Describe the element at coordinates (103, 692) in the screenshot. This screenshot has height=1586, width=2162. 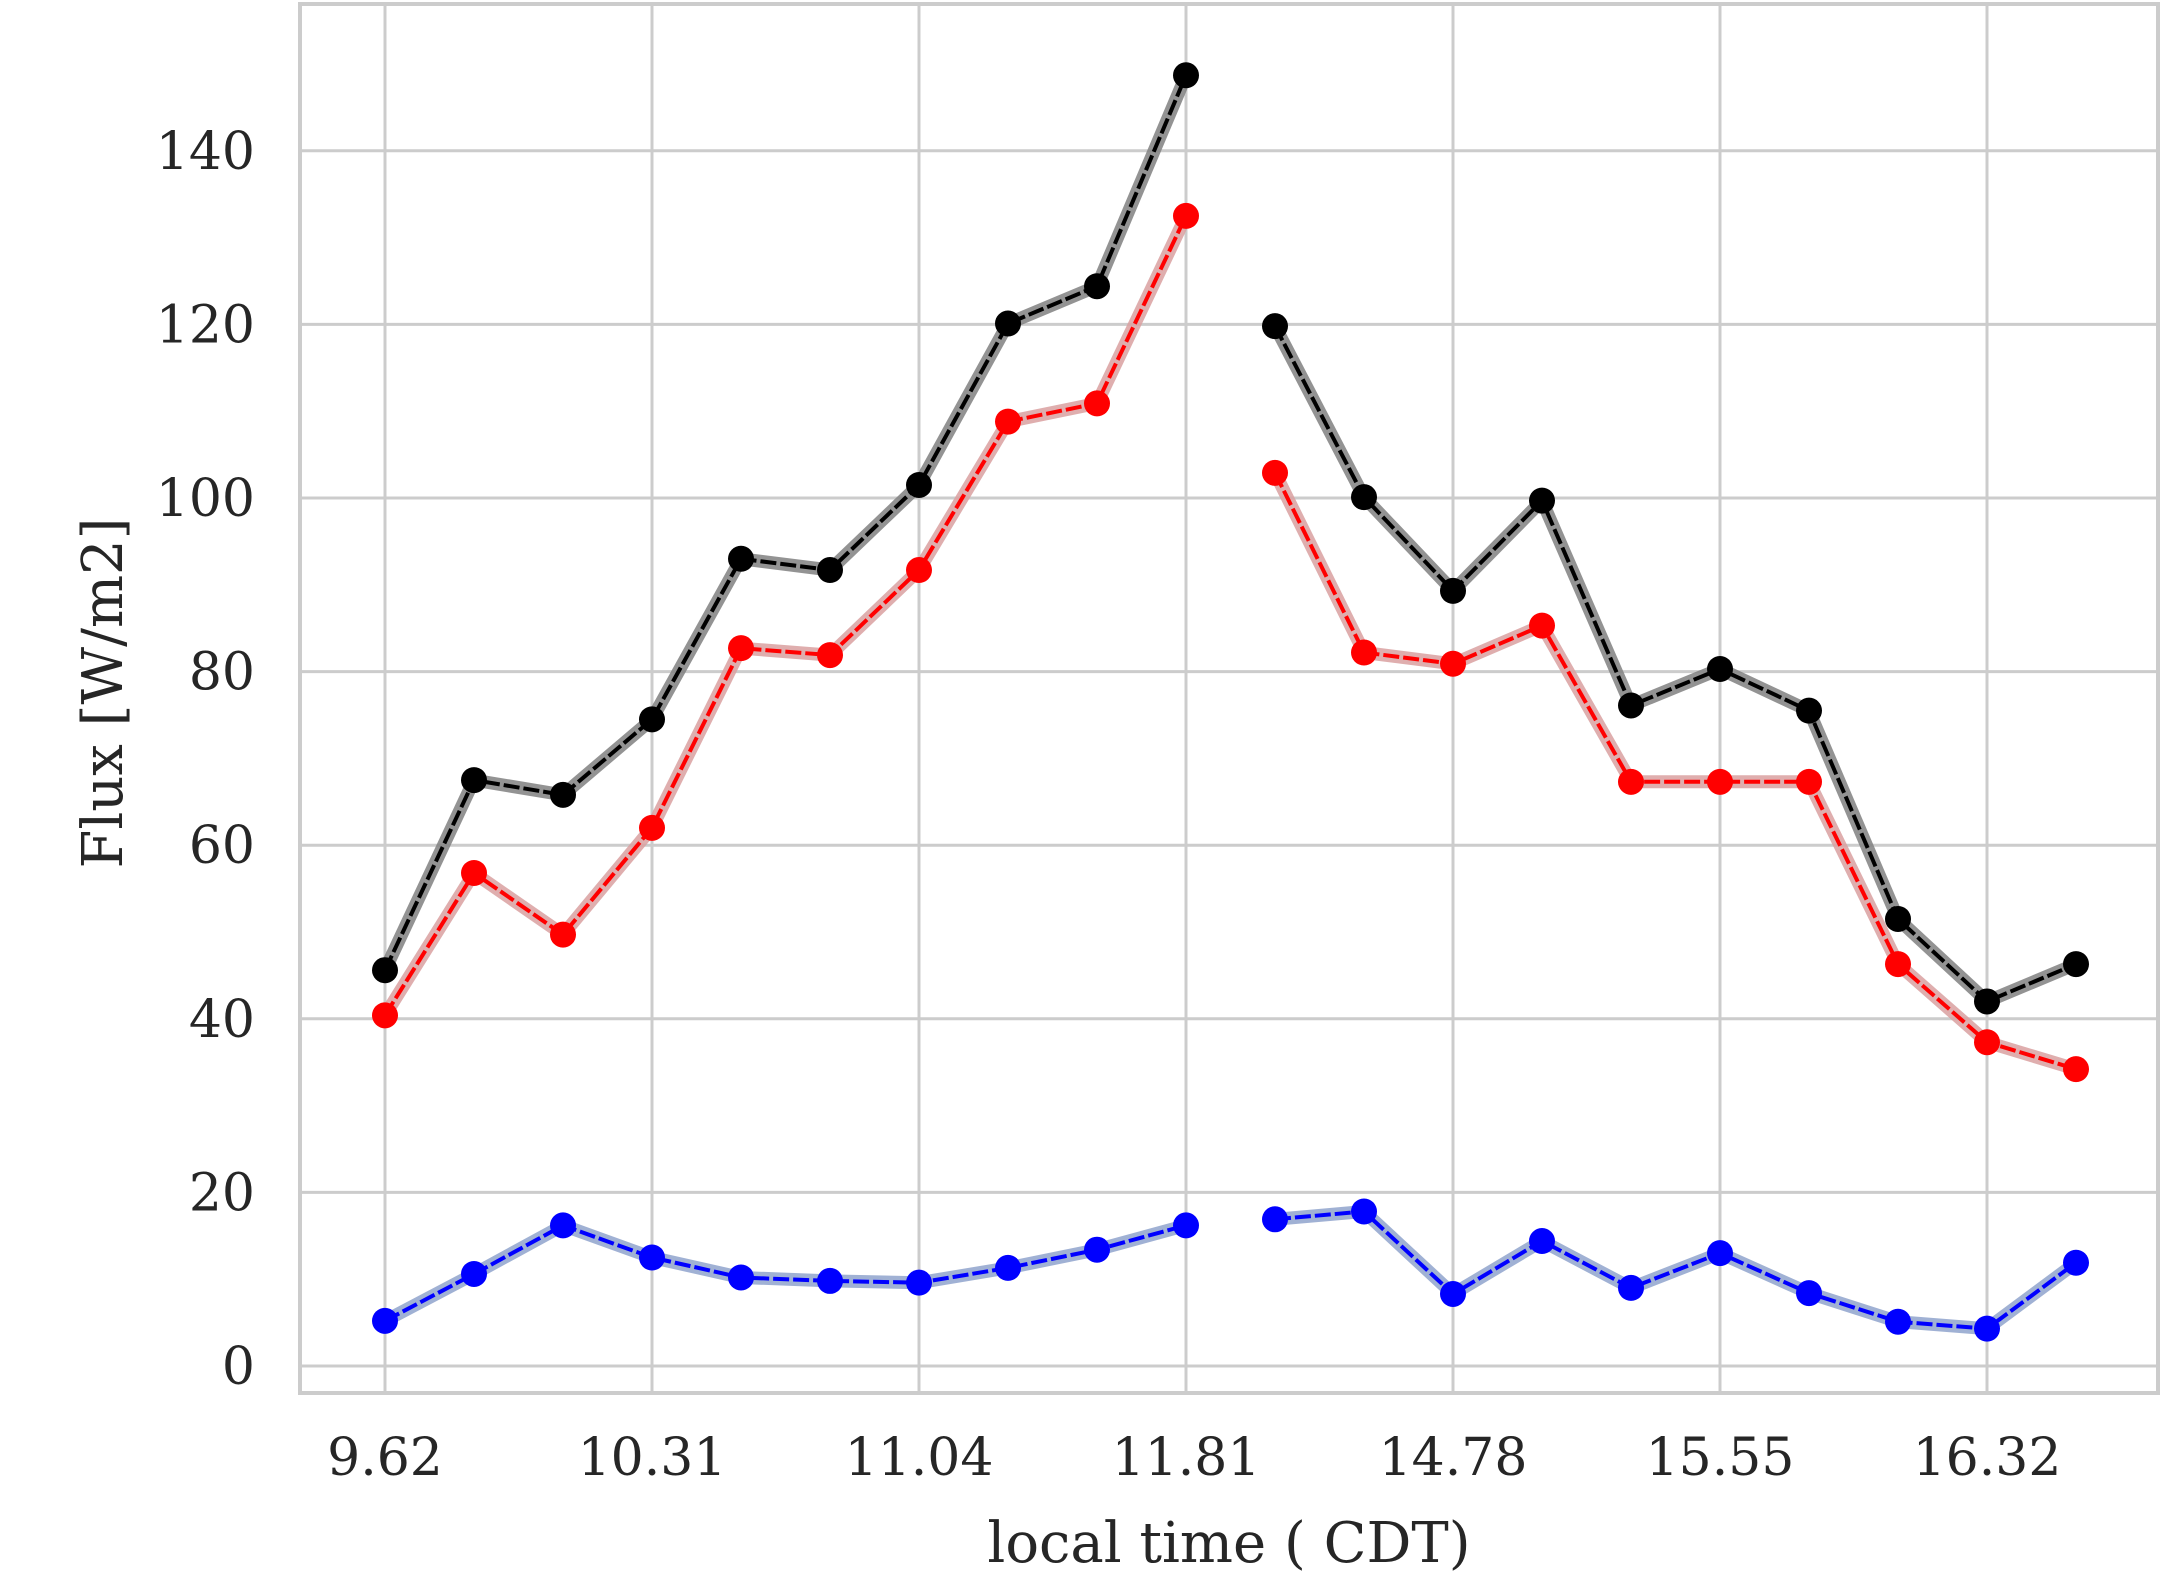
I see `y-axis-label: Flux [W/m2]` at that location.